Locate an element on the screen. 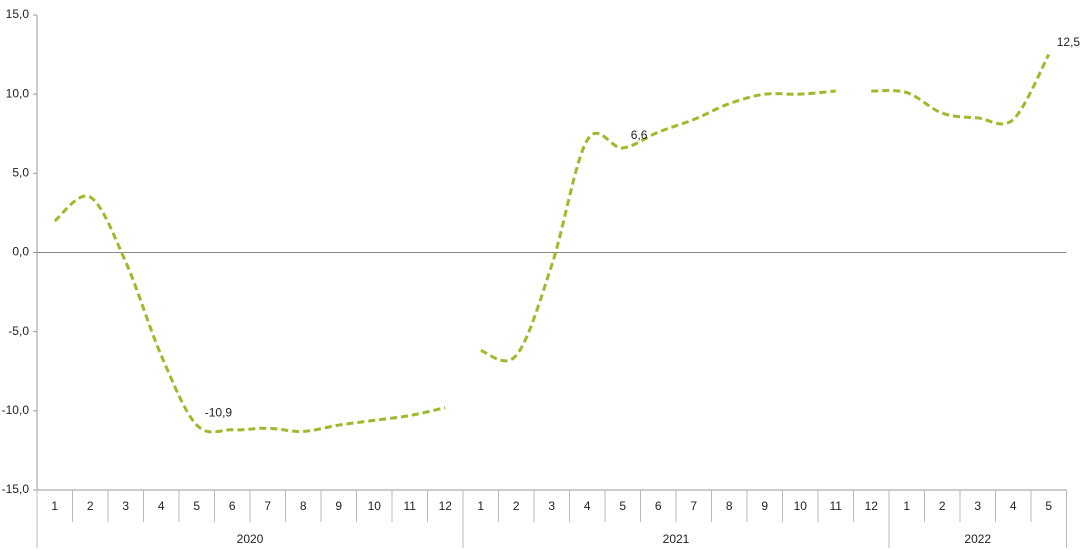 This screenshot has height=550, width=1080. y-tick-label: 0,0 is located at coordinates (20, 252).